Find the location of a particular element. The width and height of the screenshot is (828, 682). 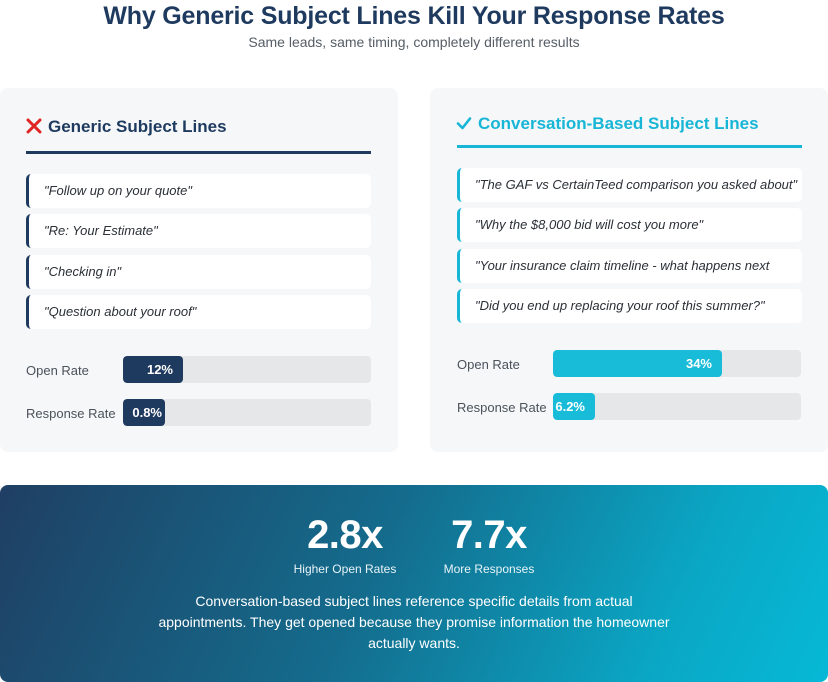

generic-quote: "Follow up on your quote" is located at coordinates (198, 191).